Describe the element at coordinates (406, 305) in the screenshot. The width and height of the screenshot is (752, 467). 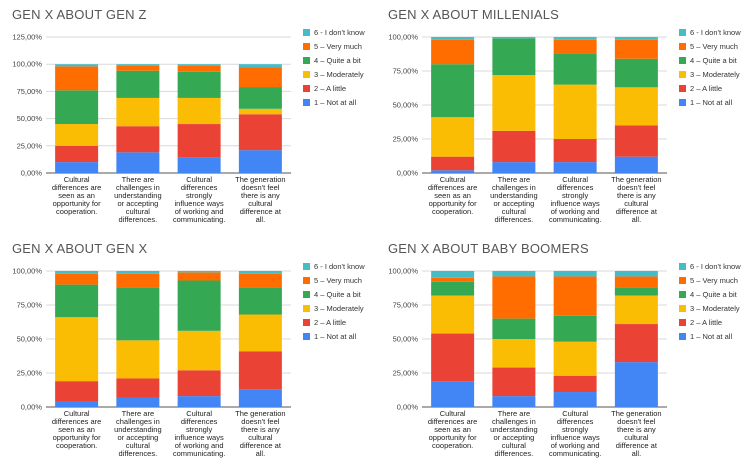
I see `y-tick-label: 75,00%` at that location.